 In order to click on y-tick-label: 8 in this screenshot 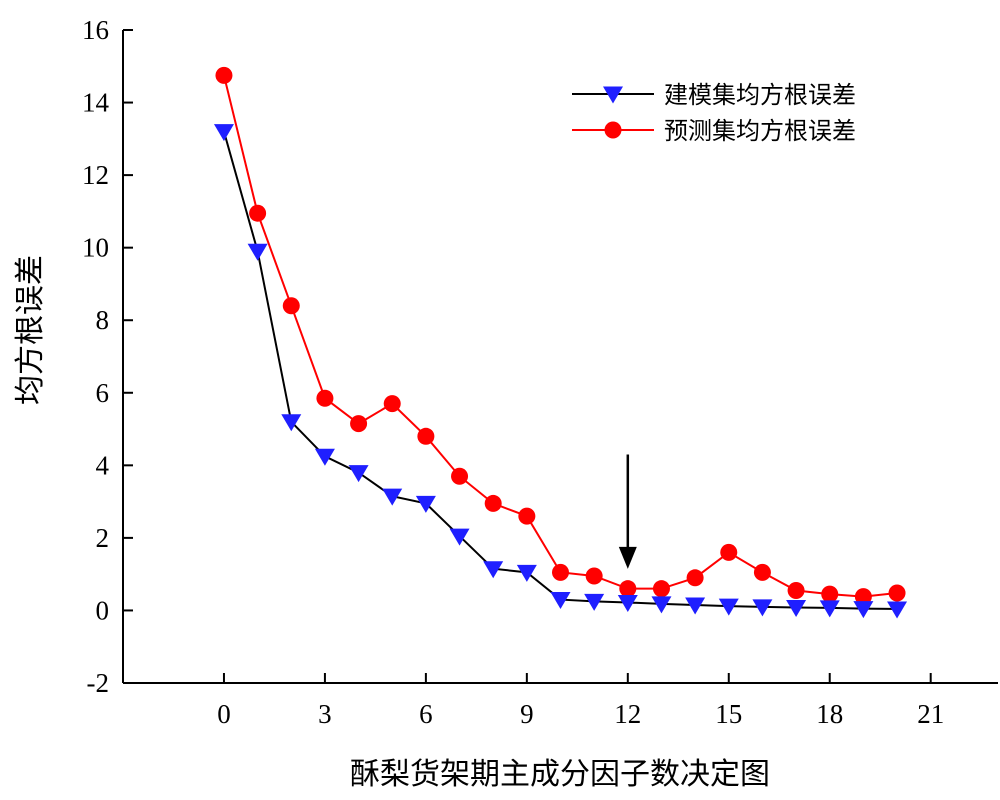, I will do `click(103, 320)`.